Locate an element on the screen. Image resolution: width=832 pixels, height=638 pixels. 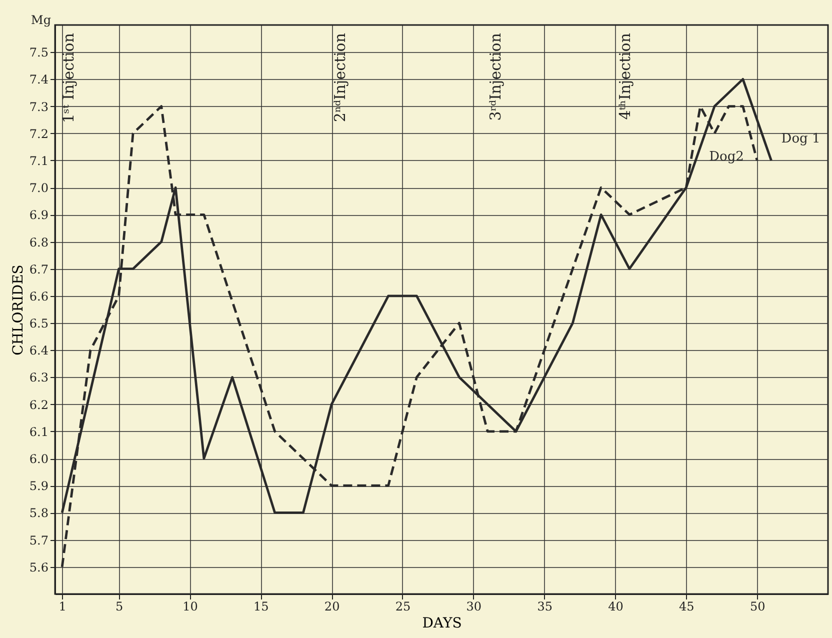
y-tick-label: 6.0 is located at coordinates (38, 459).